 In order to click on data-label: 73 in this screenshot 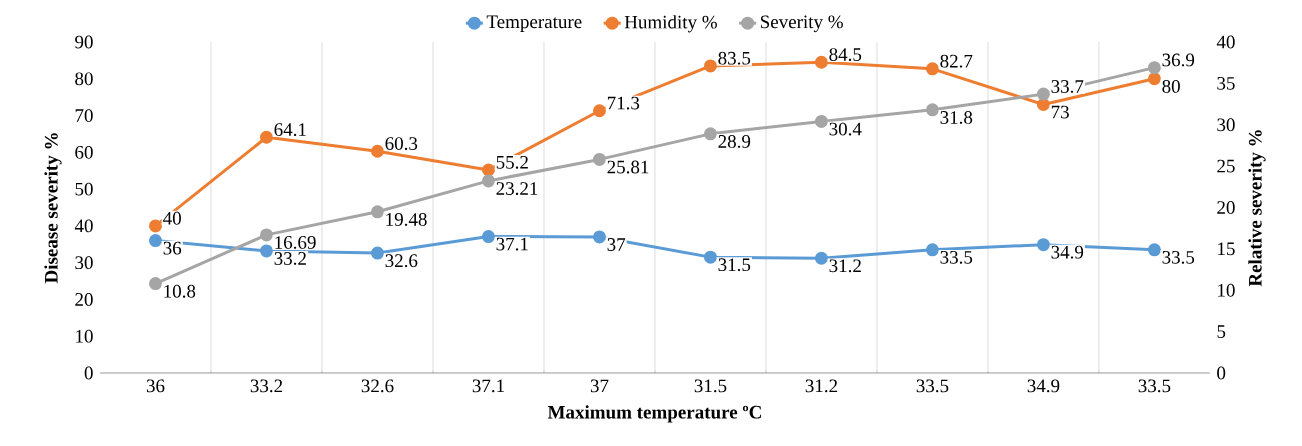, I will do `click(1060, 112)`.